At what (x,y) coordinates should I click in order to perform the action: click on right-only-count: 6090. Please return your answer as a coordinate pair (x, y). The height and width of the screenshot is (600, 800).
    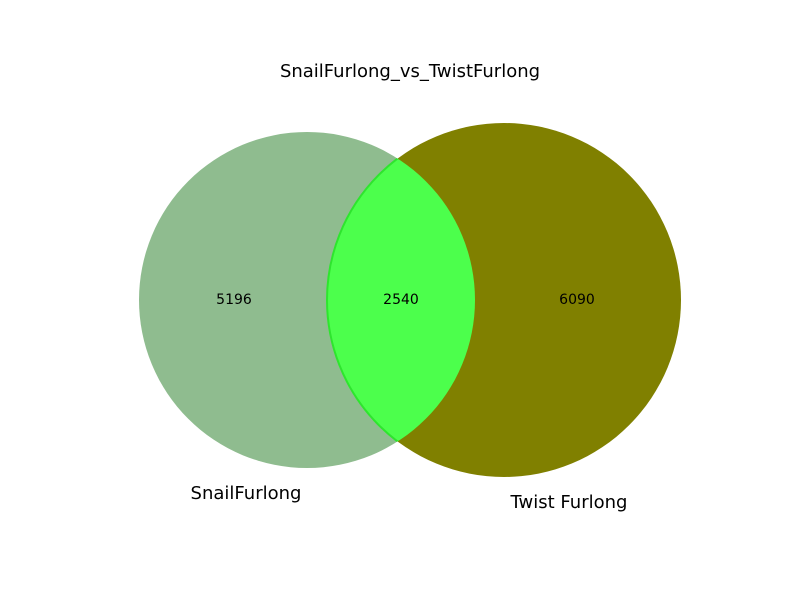
    Looking at the image, I should click on (577, 300).